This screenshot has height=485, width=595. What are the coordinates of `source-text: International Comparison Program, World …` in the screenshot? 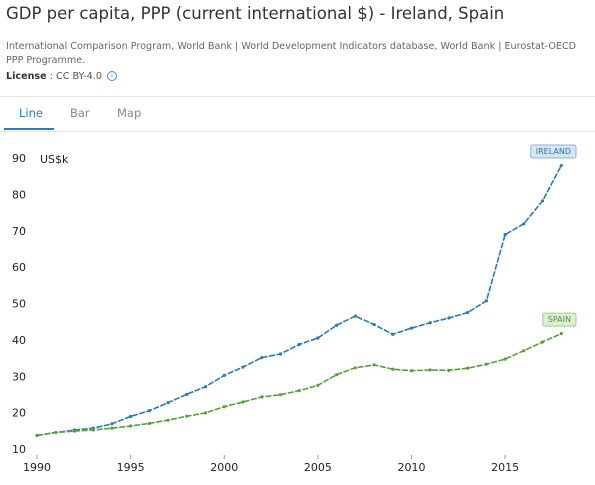 It's located at (291, 53).